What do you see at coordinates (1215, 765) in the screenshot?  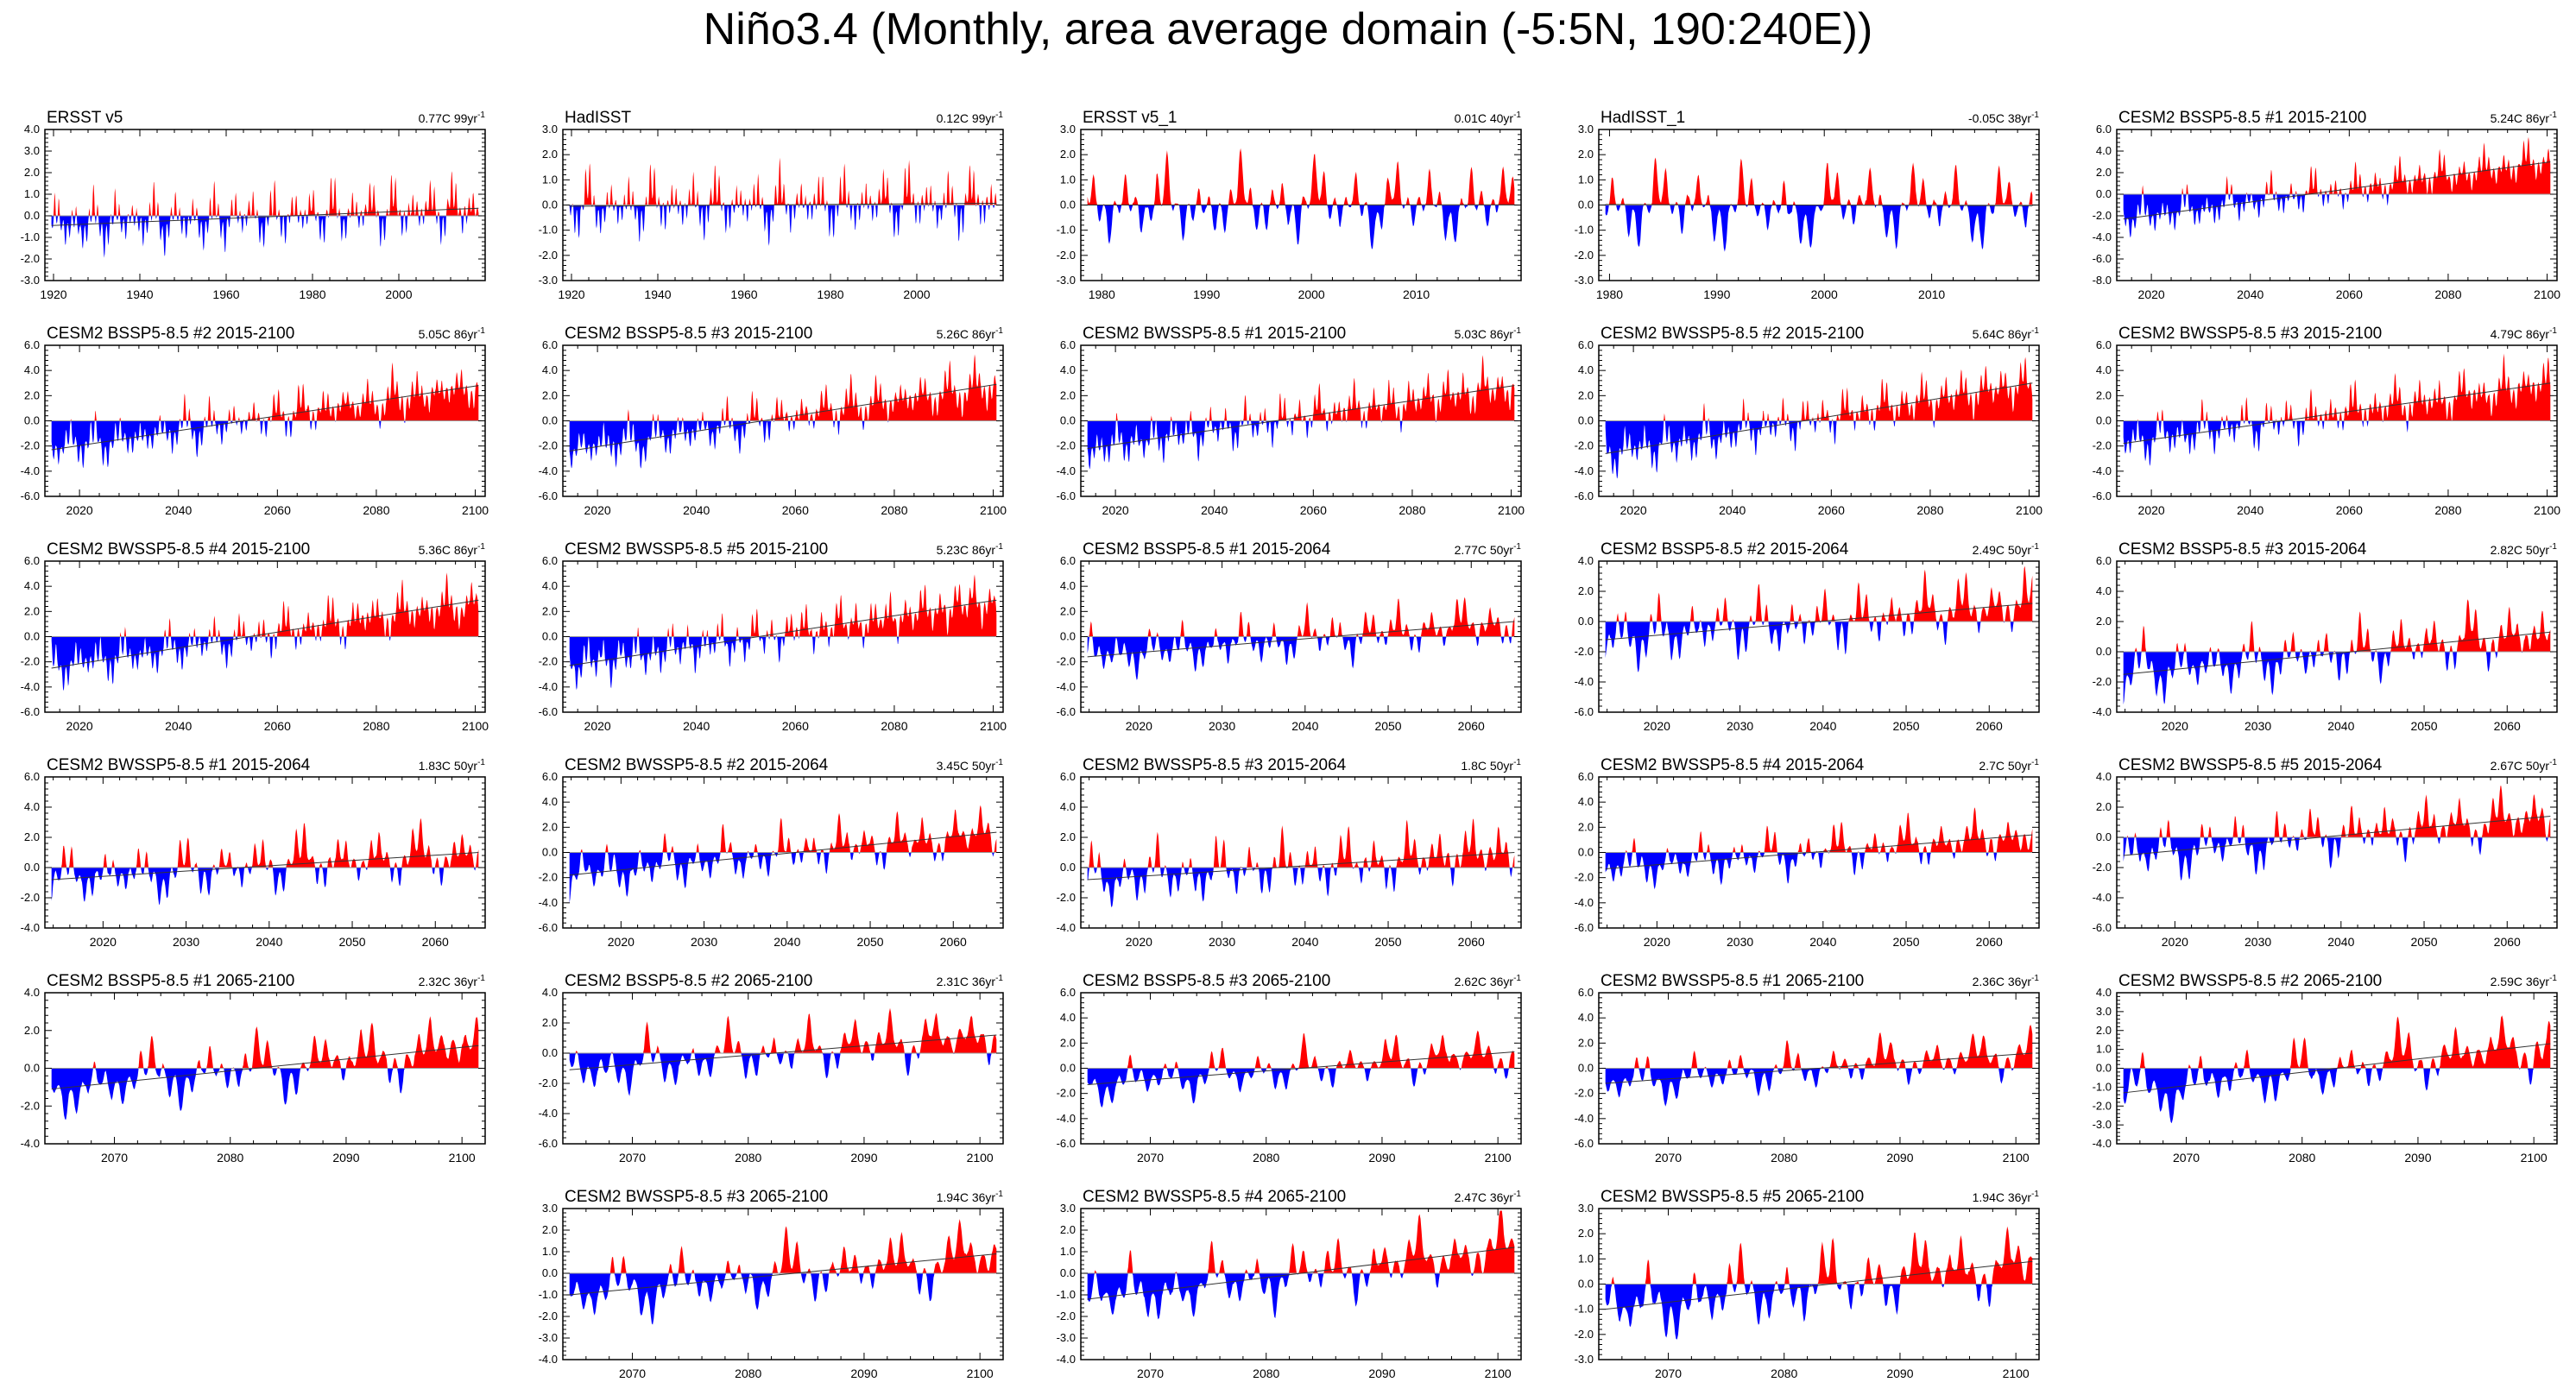 I see `panel-title: CESM2 BWSSP5-8.5 #3 2015-2064` at bounding box center [1215, 765].